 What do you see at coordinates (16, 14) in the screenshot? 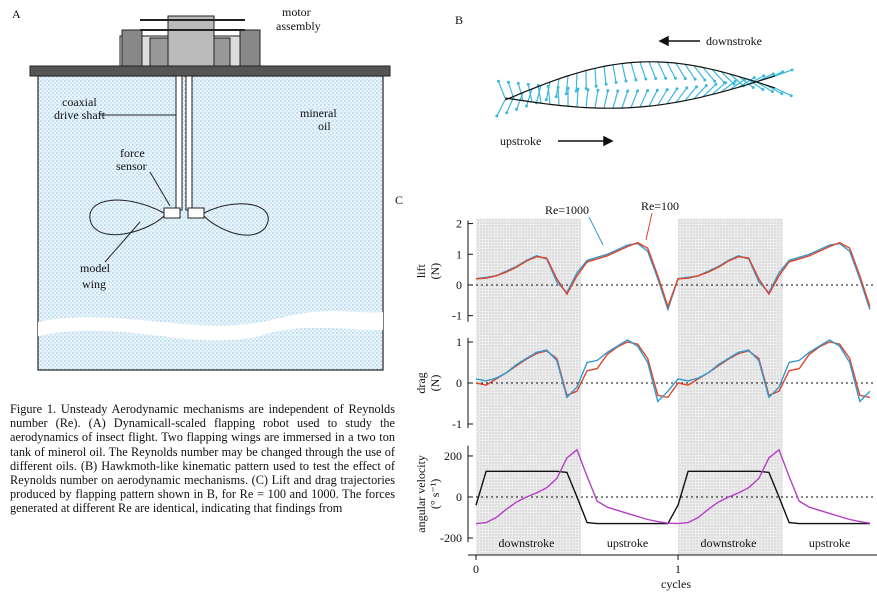
I see `panel-label: A` at bounding box center [16, 14].